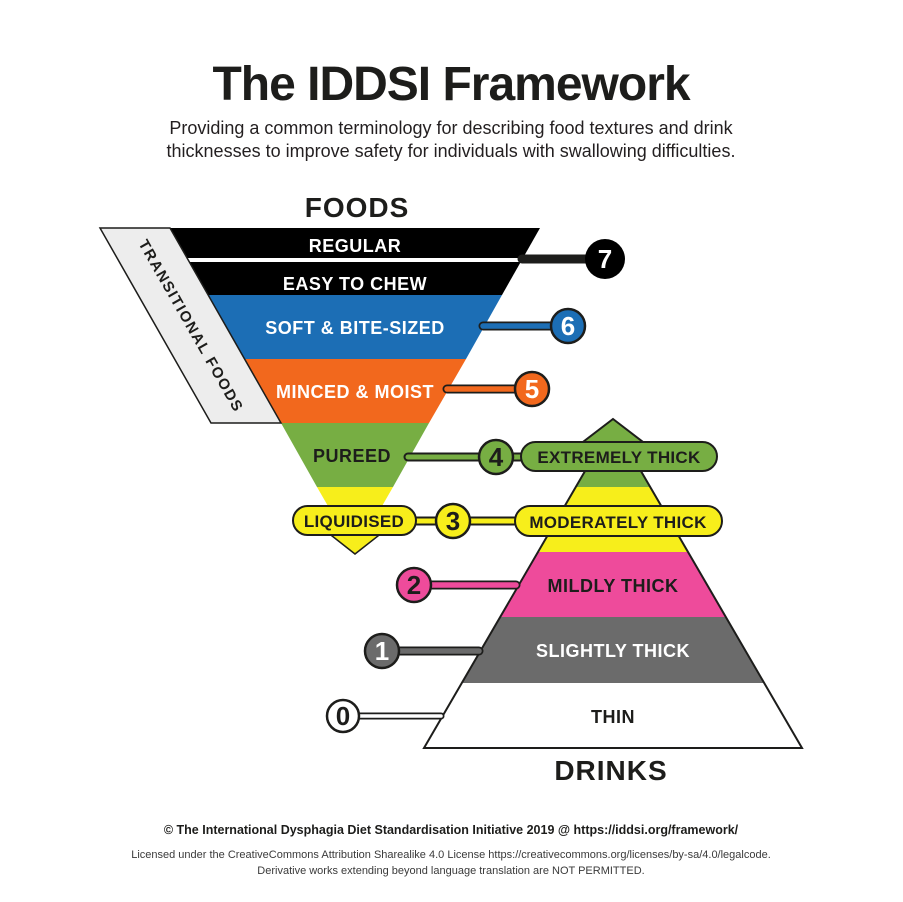 This screenshot has height=902, width=903. I want to click on level6-badge-number: 6, so click(568, 326).